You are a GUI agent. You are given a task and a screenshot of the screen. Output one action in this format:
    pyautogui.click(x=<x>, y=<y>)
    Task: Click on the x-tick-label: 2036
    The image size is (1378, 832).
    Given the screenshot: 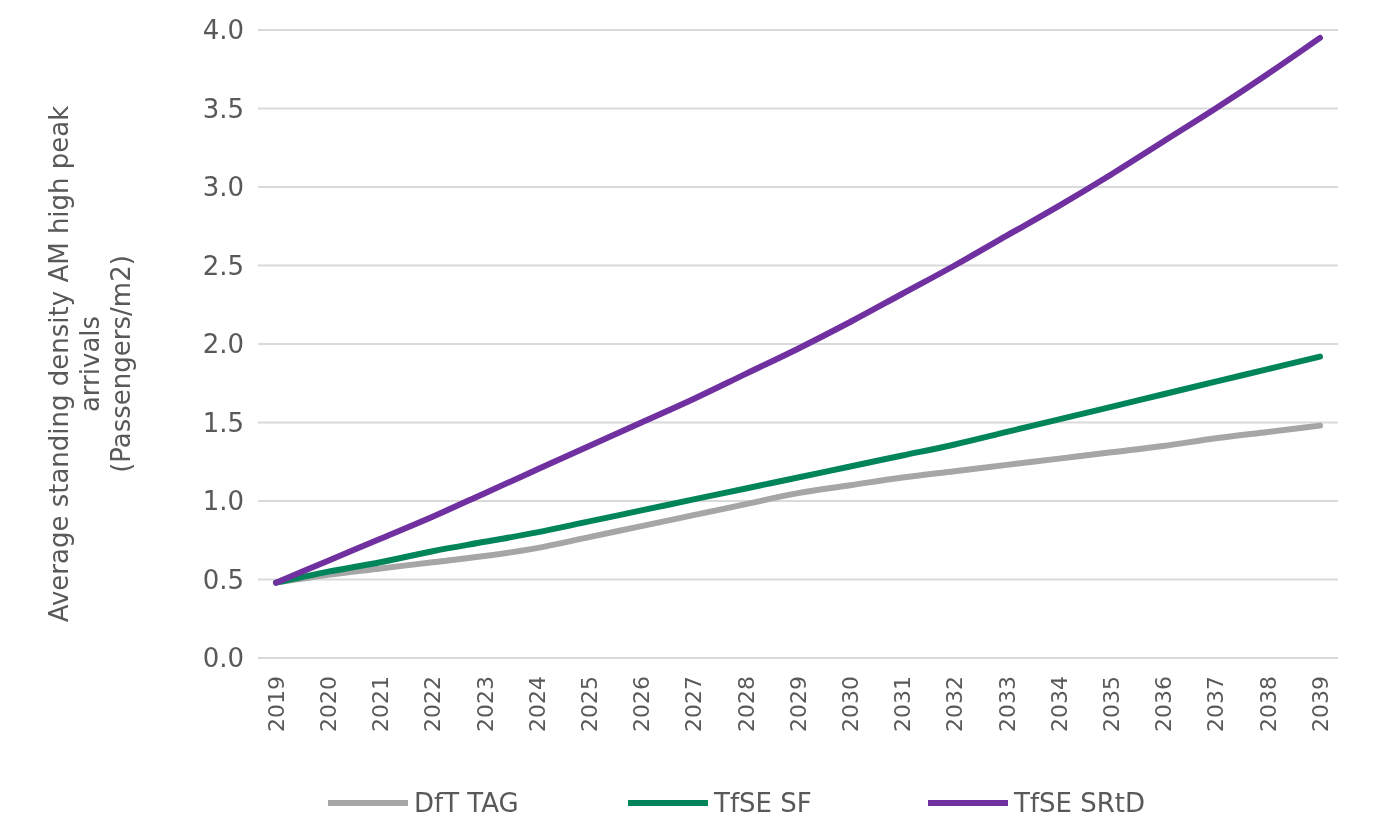 What is the action you would take?
    pyautogui.click(x=1164, y=704)
    